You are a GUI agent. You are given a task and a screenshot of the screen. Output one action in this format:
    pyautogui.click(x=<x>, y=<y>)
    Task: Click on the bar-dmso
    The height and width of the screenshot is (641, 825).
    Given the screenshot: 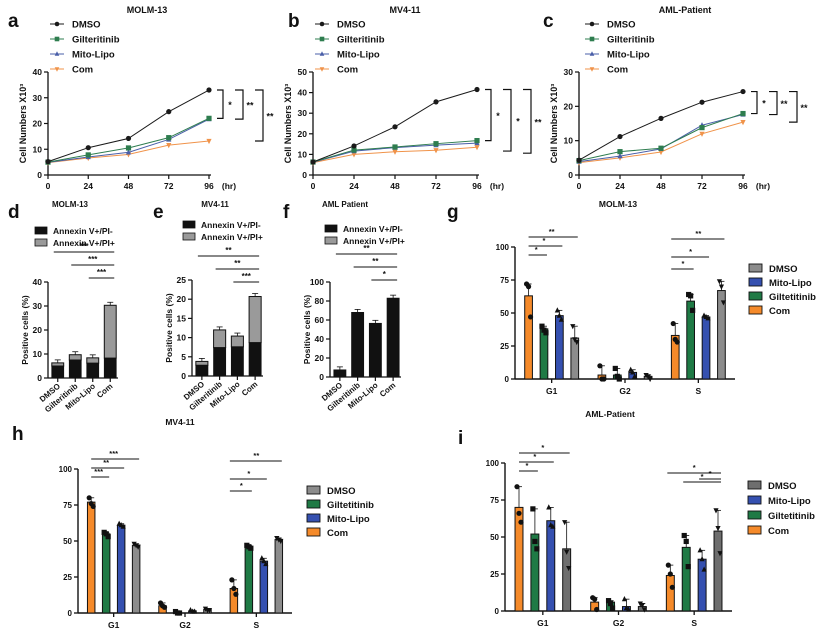 What is the action you would take?
    pyautogui.click(x=279, y=576)
    